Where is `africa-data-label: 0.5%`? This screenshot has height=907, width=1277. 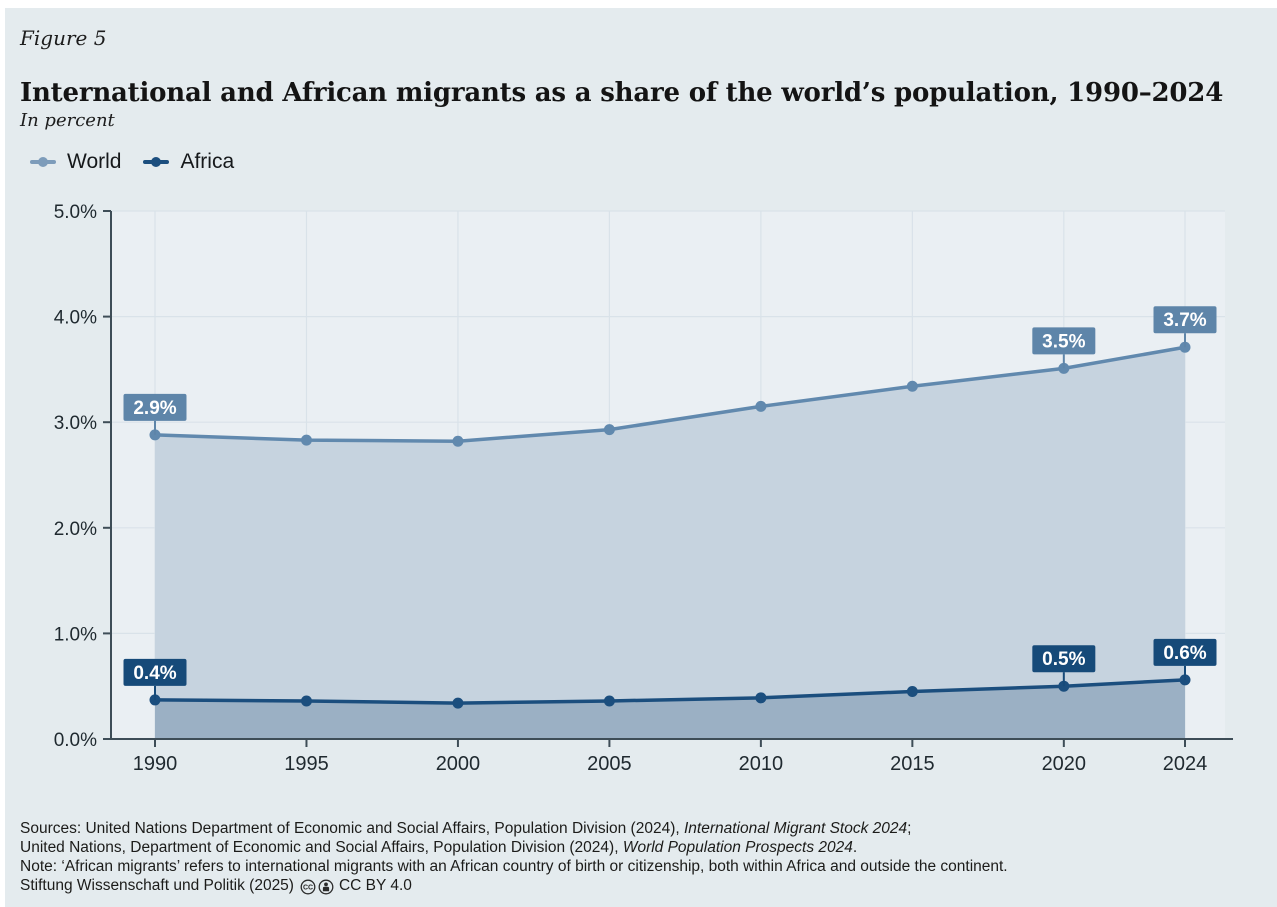
africa-data-label: 0.5% is located at coordinates (1063, 659).